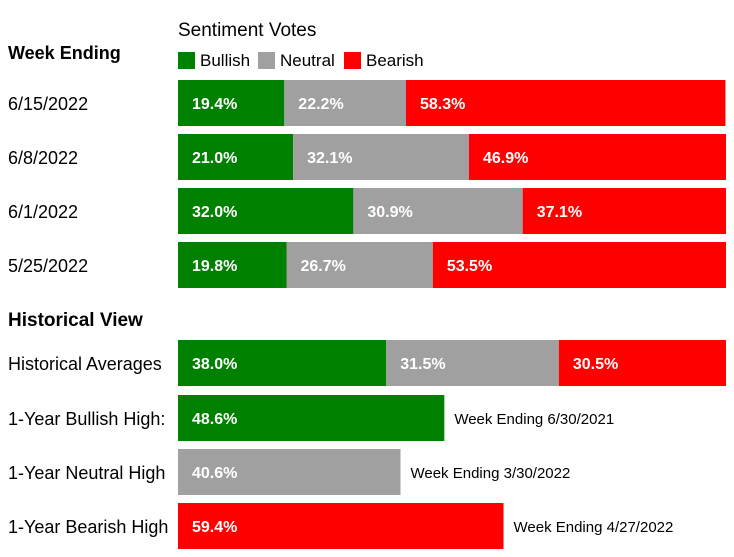 This screenshot has width=734, height=557. What do you see at coordinates (307, 60) in the screenshot?
I see `legend-label-neutral: Neutral` at bounding box center [307, 60].